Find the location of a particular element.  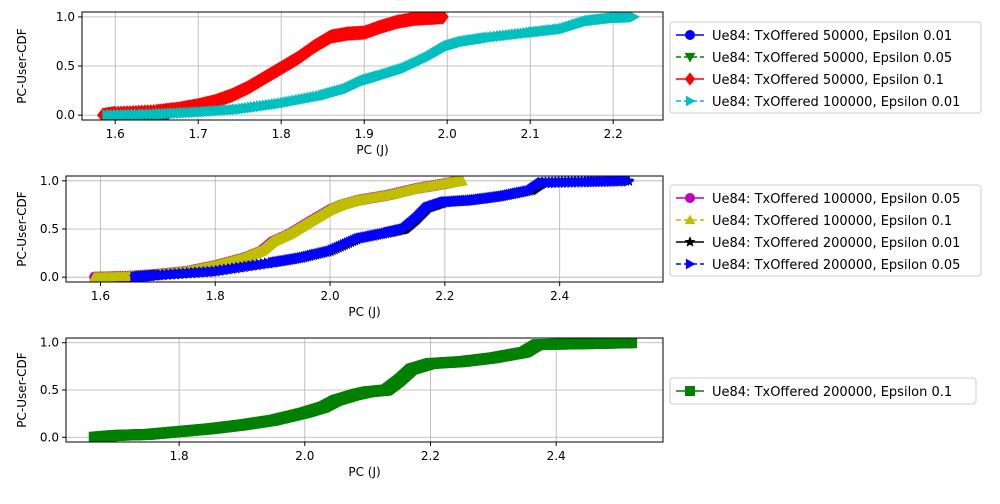

legend-entry: Ue84: TxOffered 50000, Epsilon 0.05 is located at coordinates (814, 58).